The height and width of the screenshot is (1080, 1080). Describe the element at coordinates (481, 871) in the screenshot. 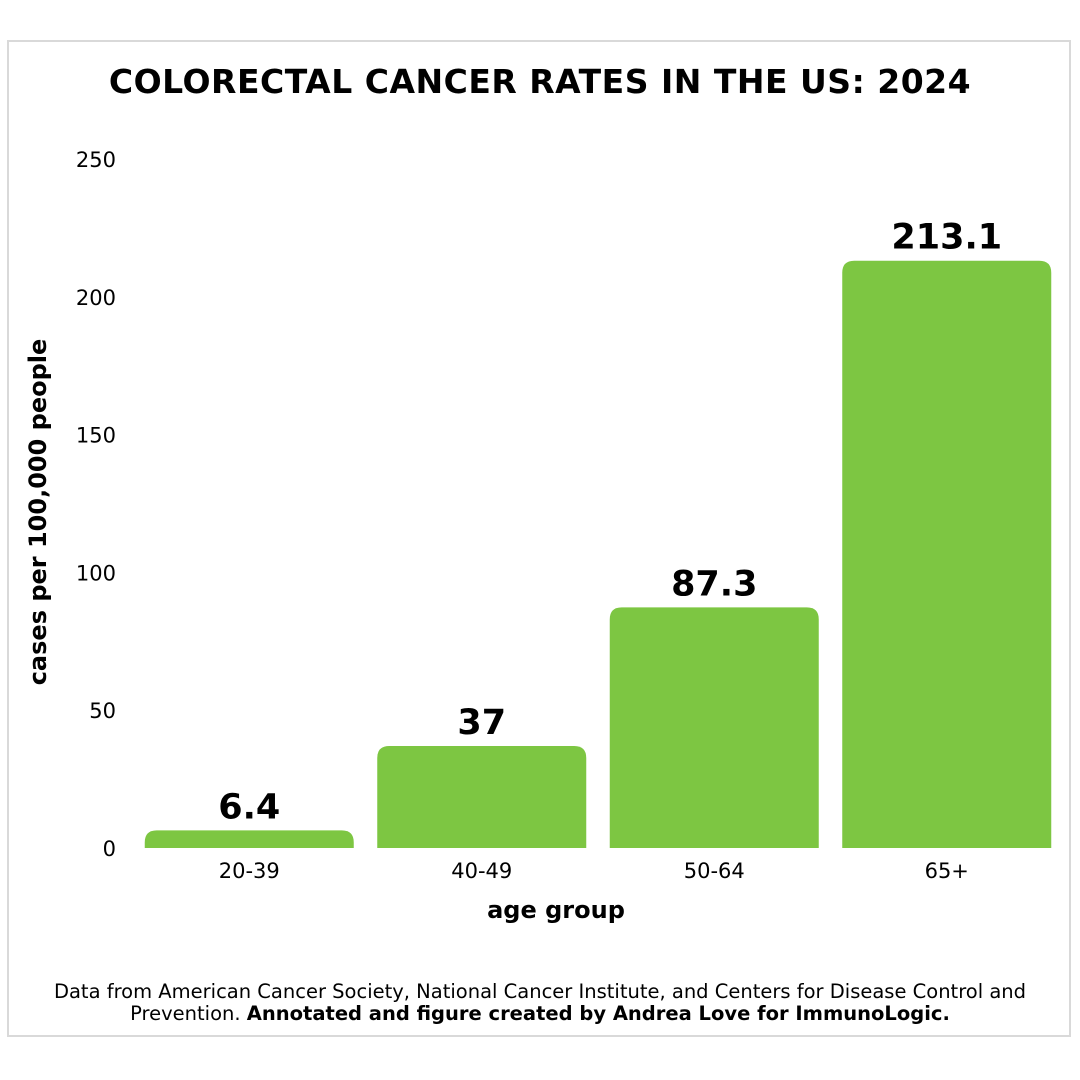

I see `x-tick-label: 40-49` at that location.